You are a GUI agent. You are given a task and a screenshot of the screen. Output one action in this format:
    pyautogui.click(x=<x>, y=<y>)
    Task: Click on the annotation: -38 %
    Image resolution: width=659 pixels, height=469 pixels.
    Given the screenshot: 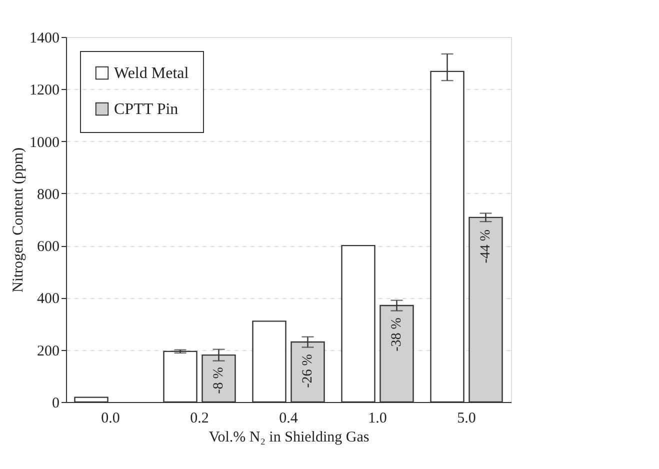 What is the action you would take?
    pyautogui.click(x=397, y=334)
    